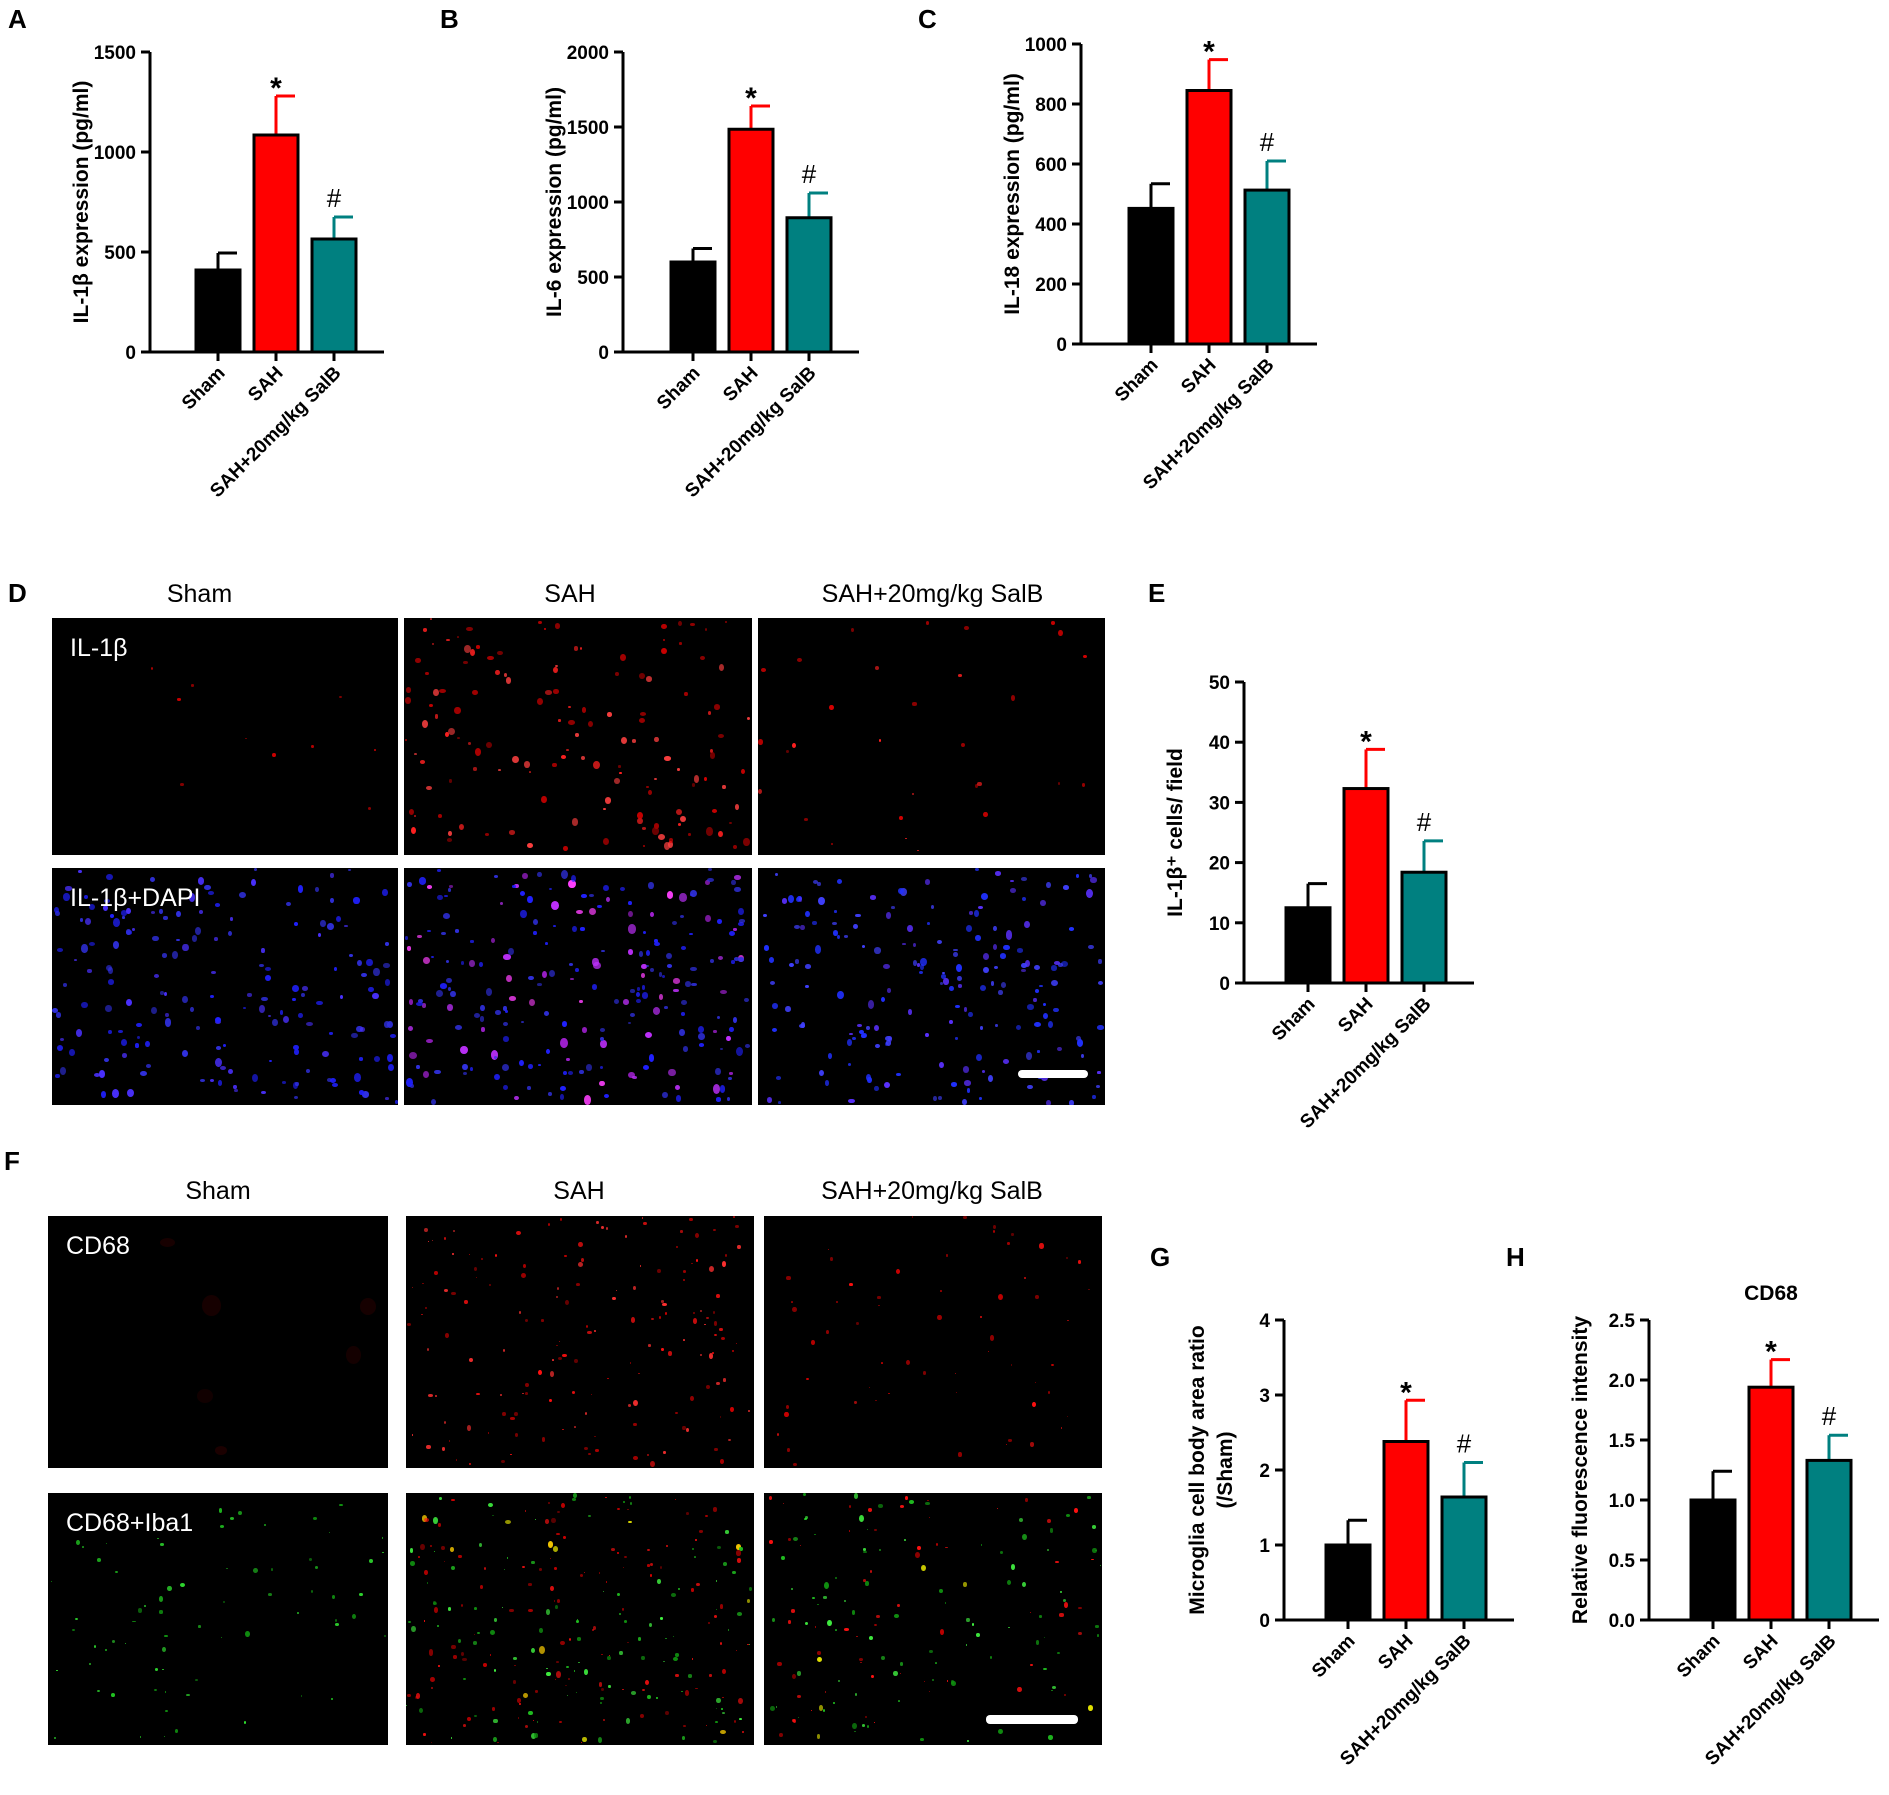  Describe the element at coordinates (1053, 1074) in the screenshot. I see `scale-bar` at that location.